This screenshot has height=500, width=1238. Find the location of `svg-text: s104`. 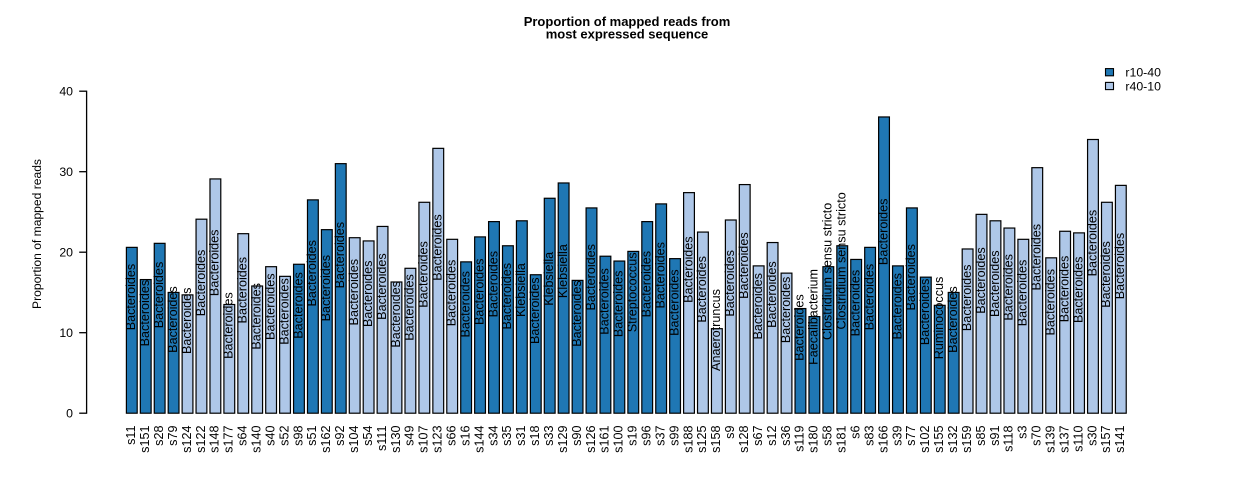

svg-text: s104 is located at coordinates (354, 439).